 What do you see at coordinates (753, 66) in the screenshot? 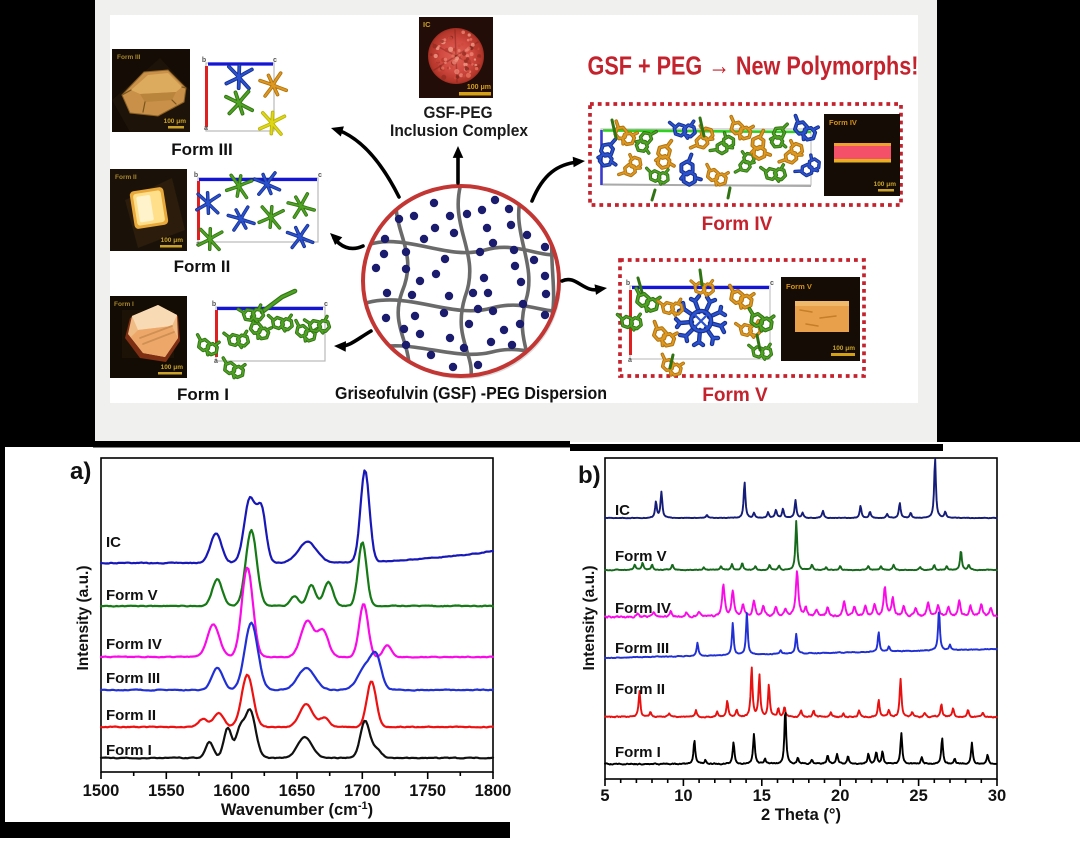
I see `svg-text: GSF + PEG → New Polymorphs!` at bounding box center [753, 66].